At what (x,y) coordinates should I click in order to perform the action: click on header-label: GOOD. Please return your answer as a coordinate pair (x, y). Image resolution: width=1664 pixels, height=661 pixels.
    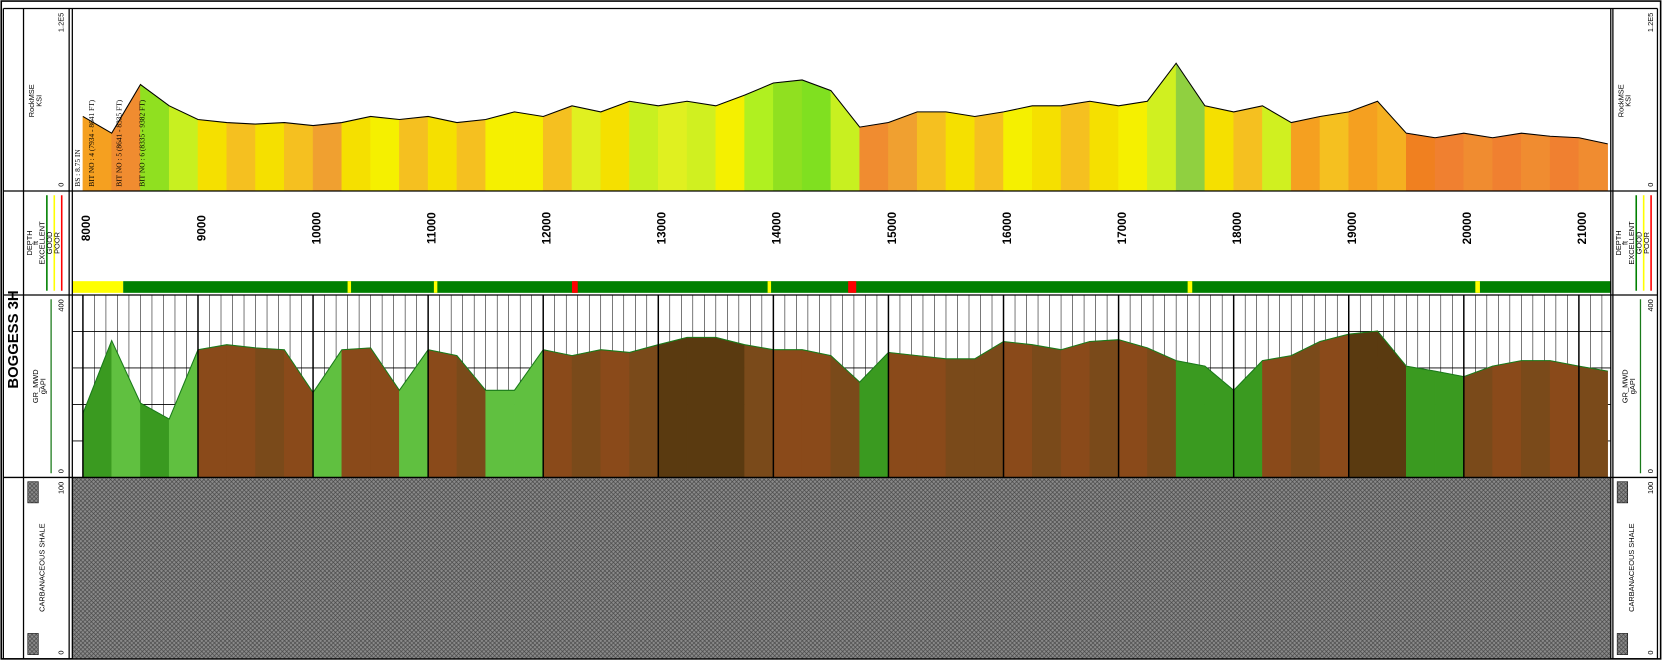
    Looking at the image, I should click on (1638, 243).